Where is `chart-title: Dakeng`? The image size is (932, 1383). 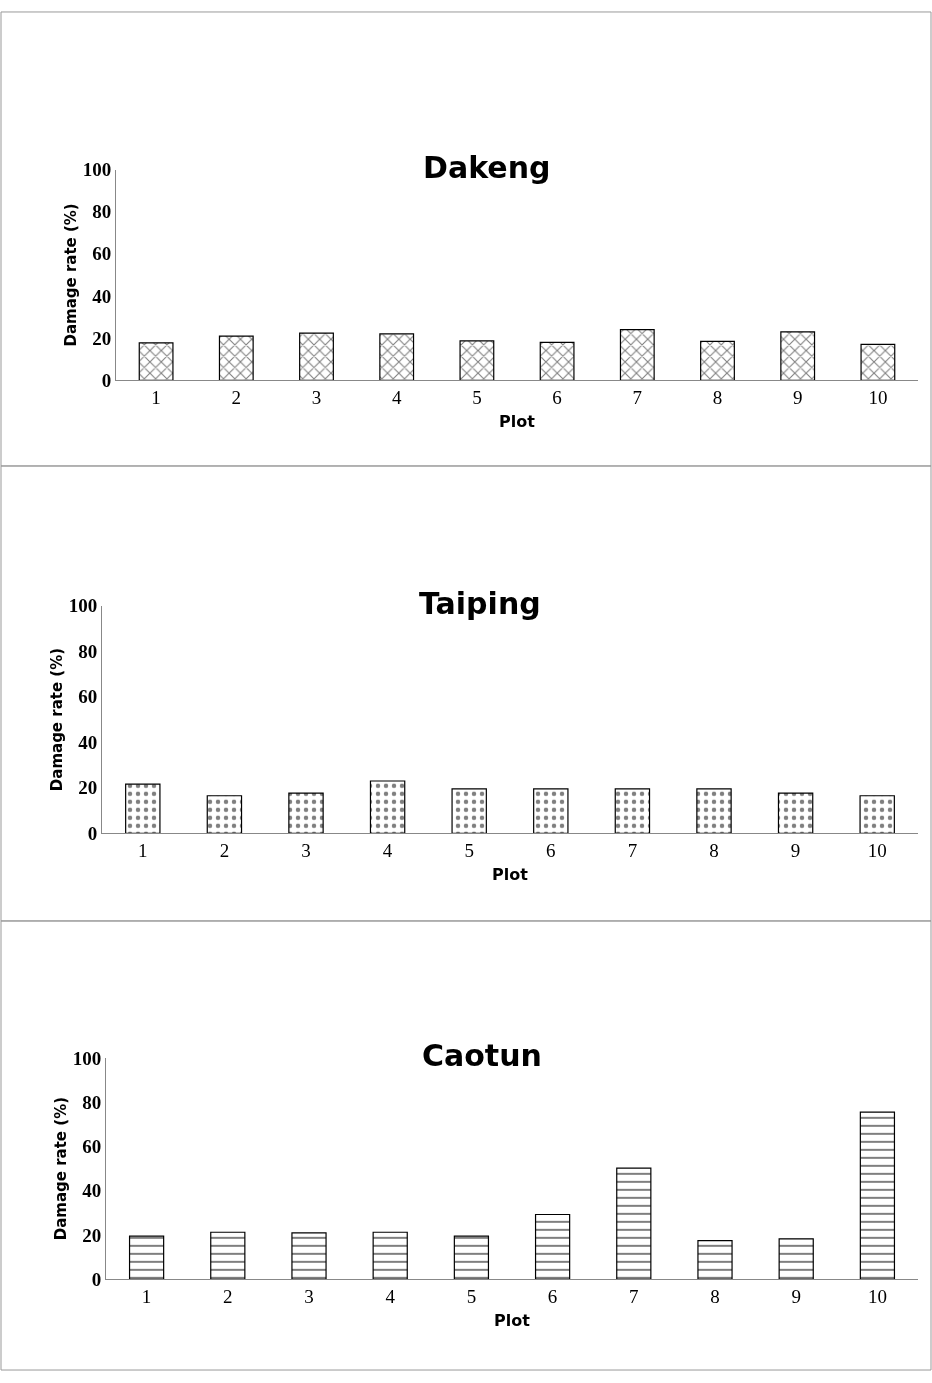 chart-title: Dakeng is located at coordinates (487, 167).